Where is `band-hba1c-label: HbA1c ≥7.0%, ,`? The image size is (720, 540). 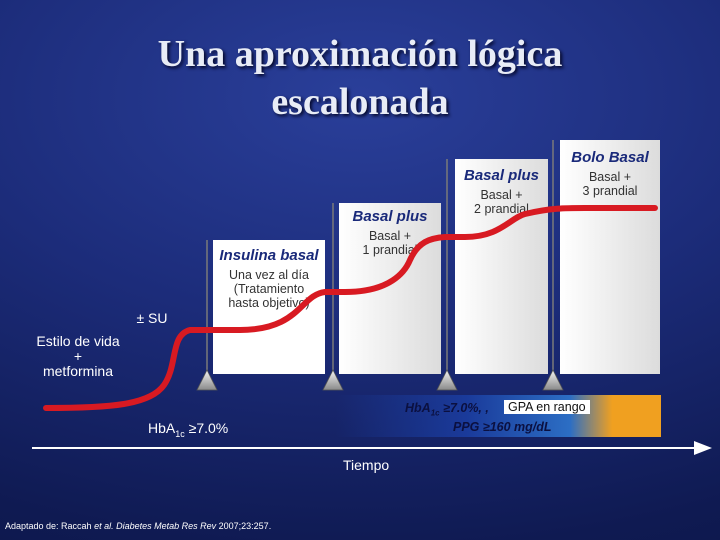 band-hba1c-label: HbA1c ≥7.0%, , is located at coordinates (447, 409).